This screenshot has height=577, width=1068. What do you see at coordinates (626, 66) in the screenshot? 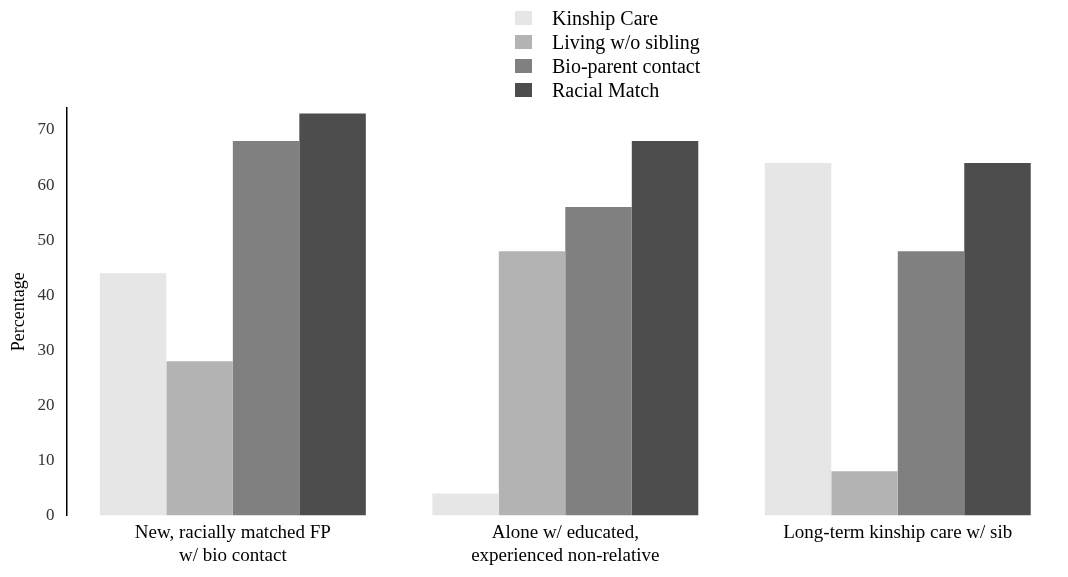
I see `legend-label: Bio-parent contact` at bounding box center [626, 66].